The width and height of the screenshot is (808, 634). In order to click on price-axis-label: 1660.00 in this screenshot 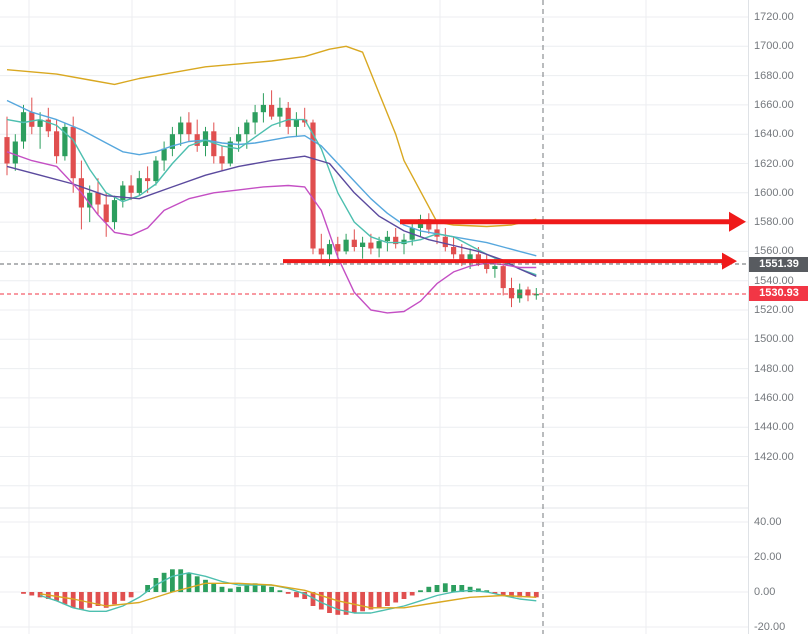, I will do `click(774, 105)`.